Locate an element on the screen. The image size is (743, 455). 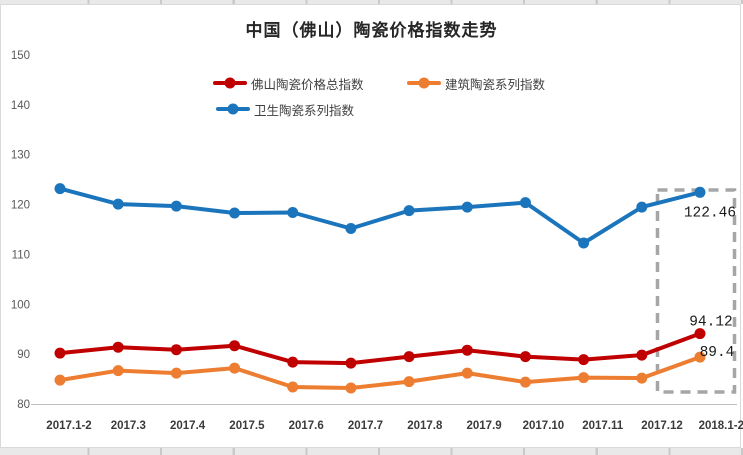
x-axis-tick-label: 2017.7 is located at coordinates (365, 426).